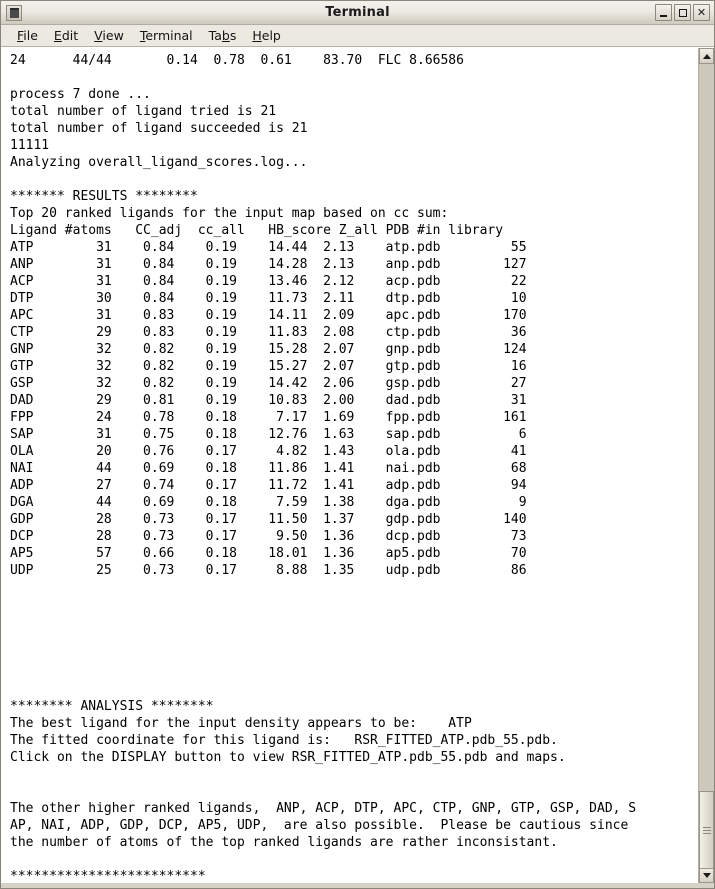 The image size is (715, 889). I want to click on menu-item-view: View, so click(109, 35).